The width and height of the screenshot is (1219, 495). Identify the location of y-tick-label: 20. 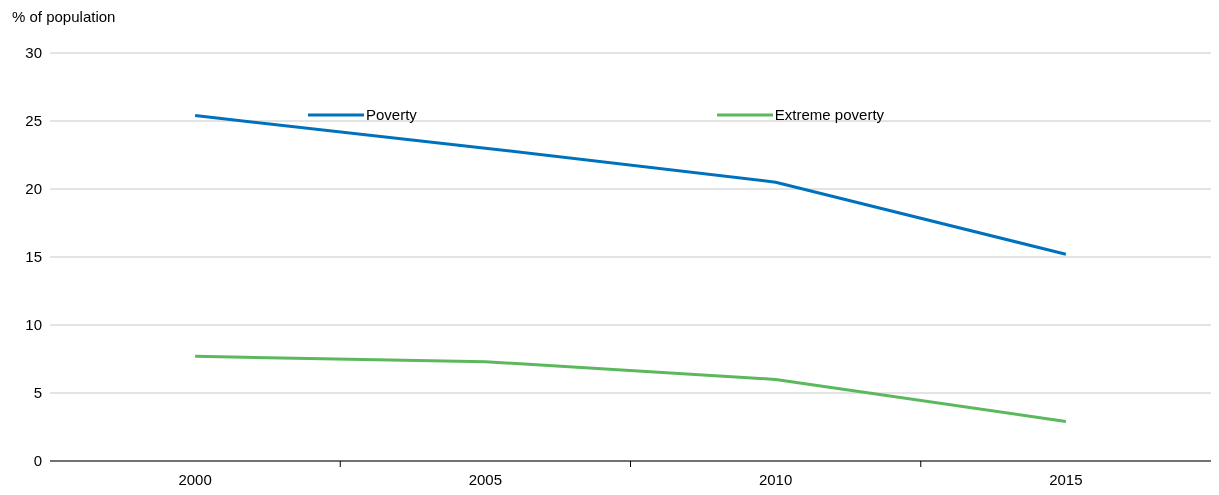
(33, 189).